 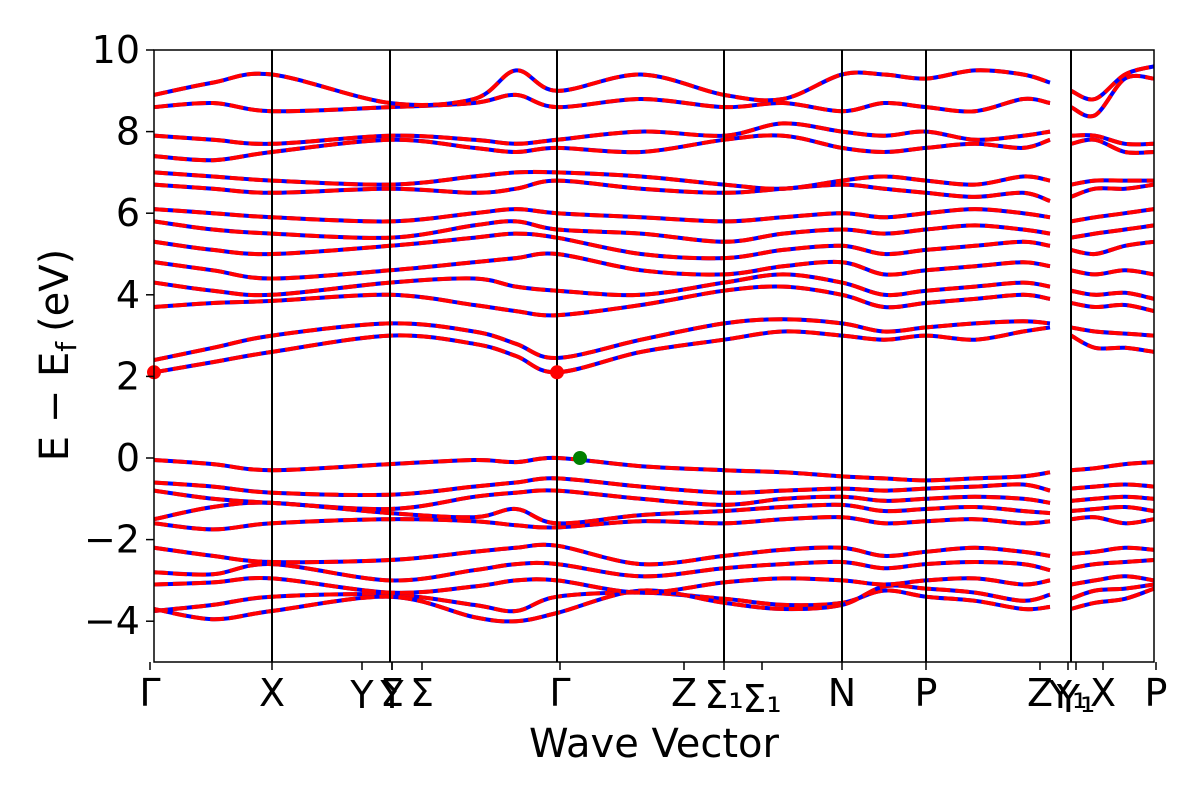 What do you see at coordinates (112, 621) in the screenshot?
I see `y-tick-label: −4` at bounding box center [112, 621].